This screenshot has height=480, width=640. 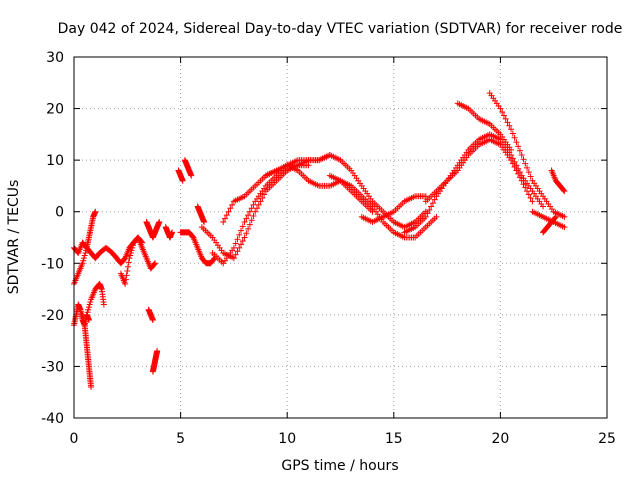 I want to click on y-tick-label: -40, so click(x=52, y=419).